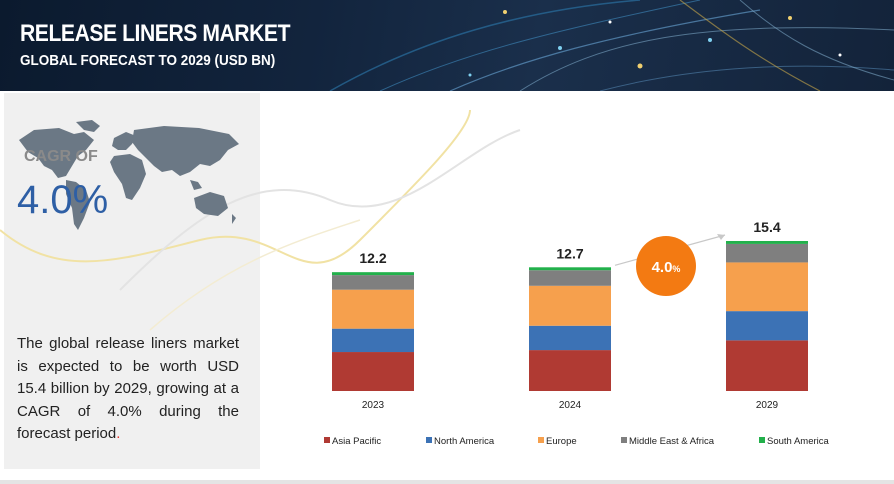  Describe the element at coordinates (327, 440) in the screenshot. I see `legend-swatch-asia-pacific` at that location.